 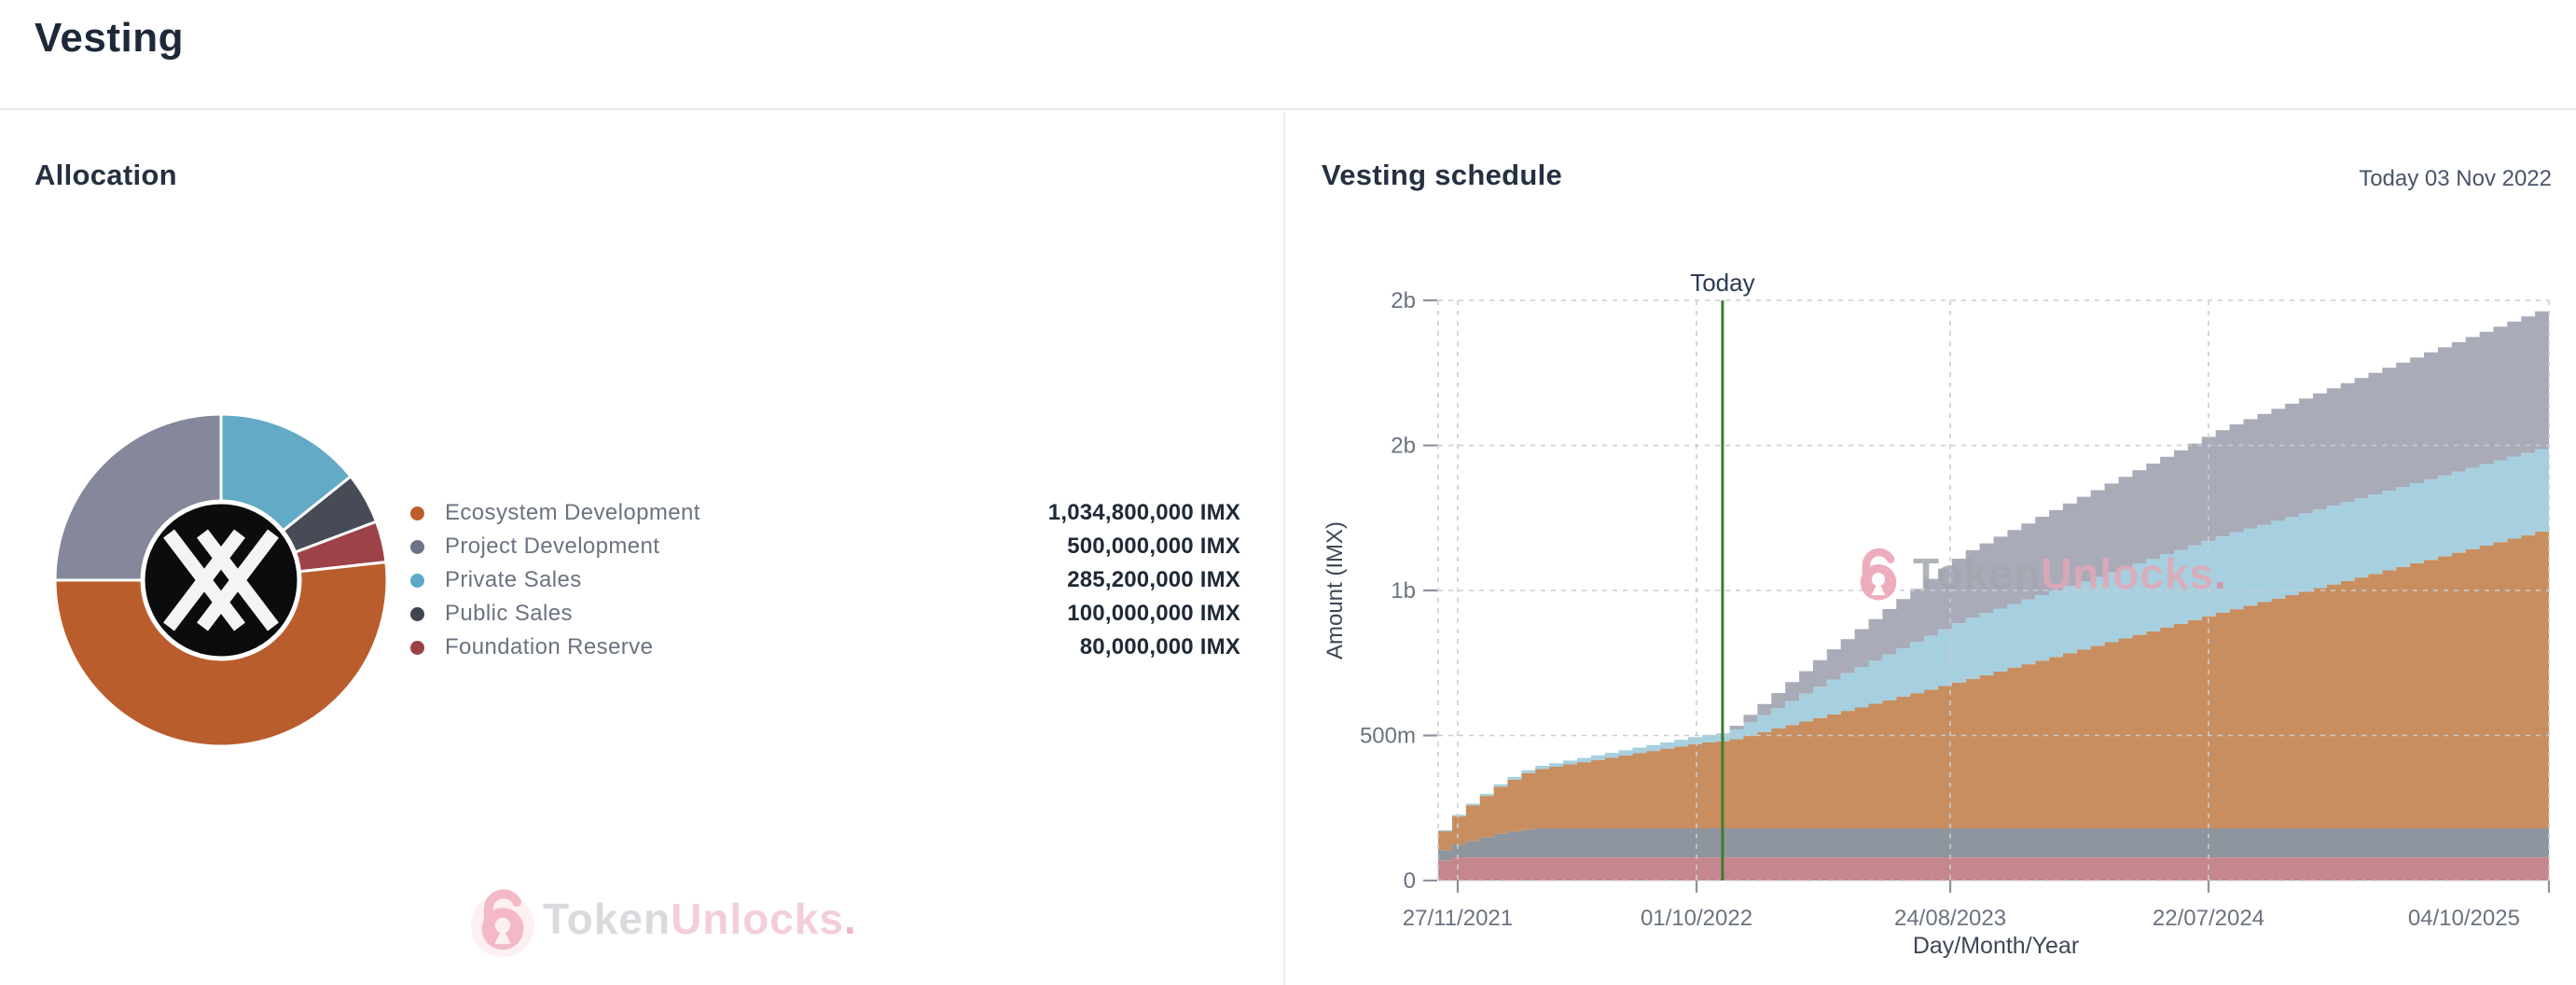 I want to click on tokenunlocks-watermark: Token Unlocks., so click(x=660, y=919).